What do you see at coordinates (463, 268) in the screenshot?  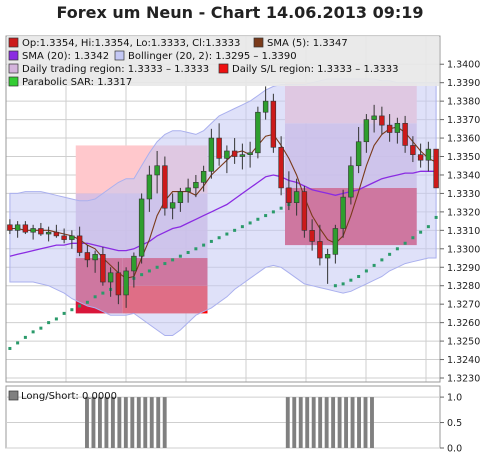 I see `price-tick-label: 1.3290` at bounding box center [463, 268].